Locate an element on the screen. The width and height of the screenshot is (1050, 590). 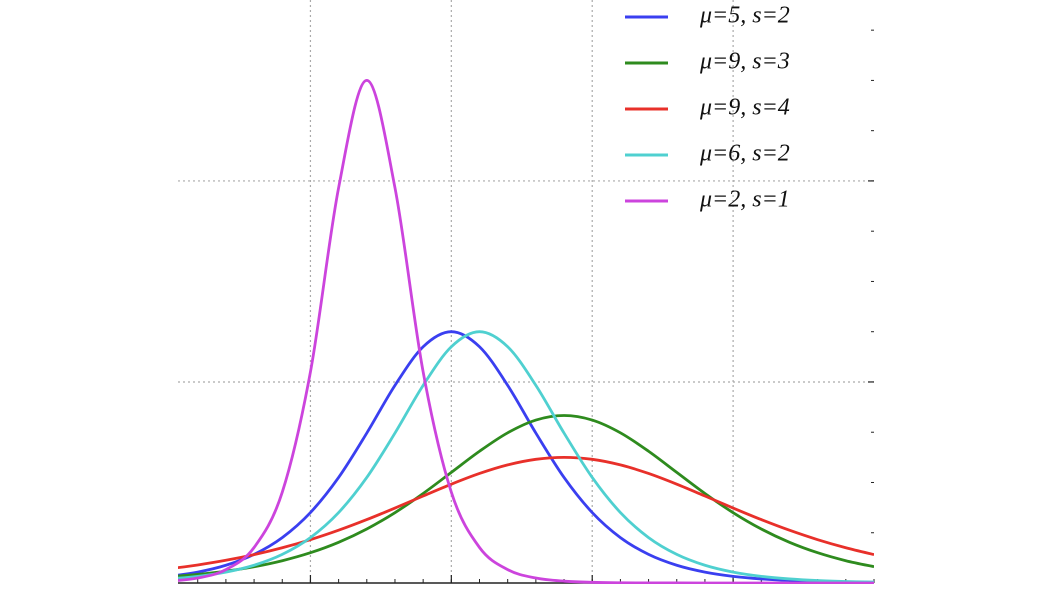
legend-label: μ=9, s=3 is located at coordinates (744, 62).